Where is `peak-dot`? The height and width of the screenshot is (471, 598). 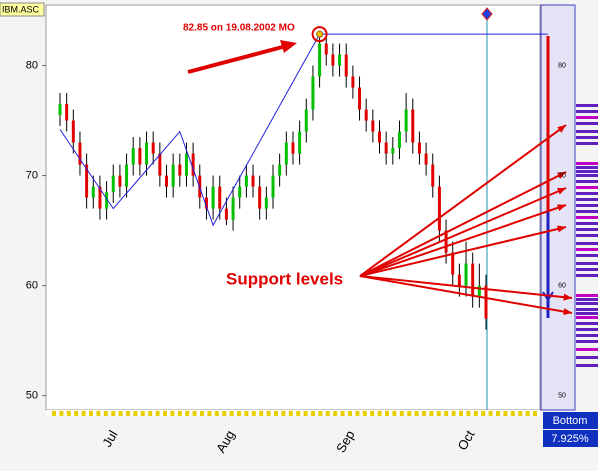 peak-dot is located at coordinates (320, 34).